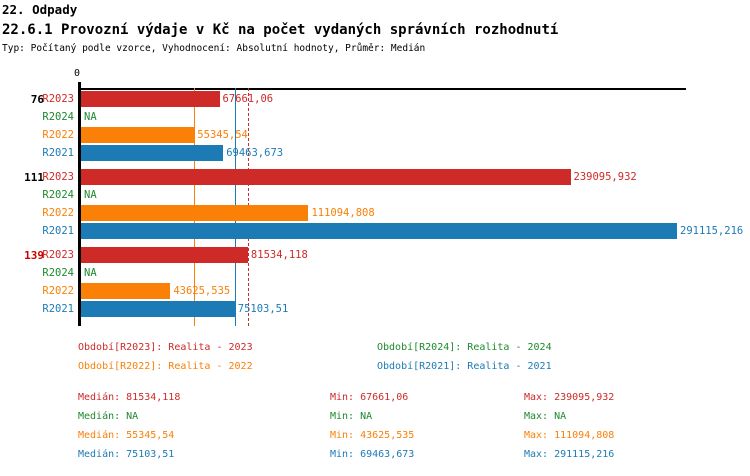 Image resolution: width=750 pixels, height=476 pixels. I want to click on legend-item: Období[R2021]: Realita - 2021, so click(464, 366).